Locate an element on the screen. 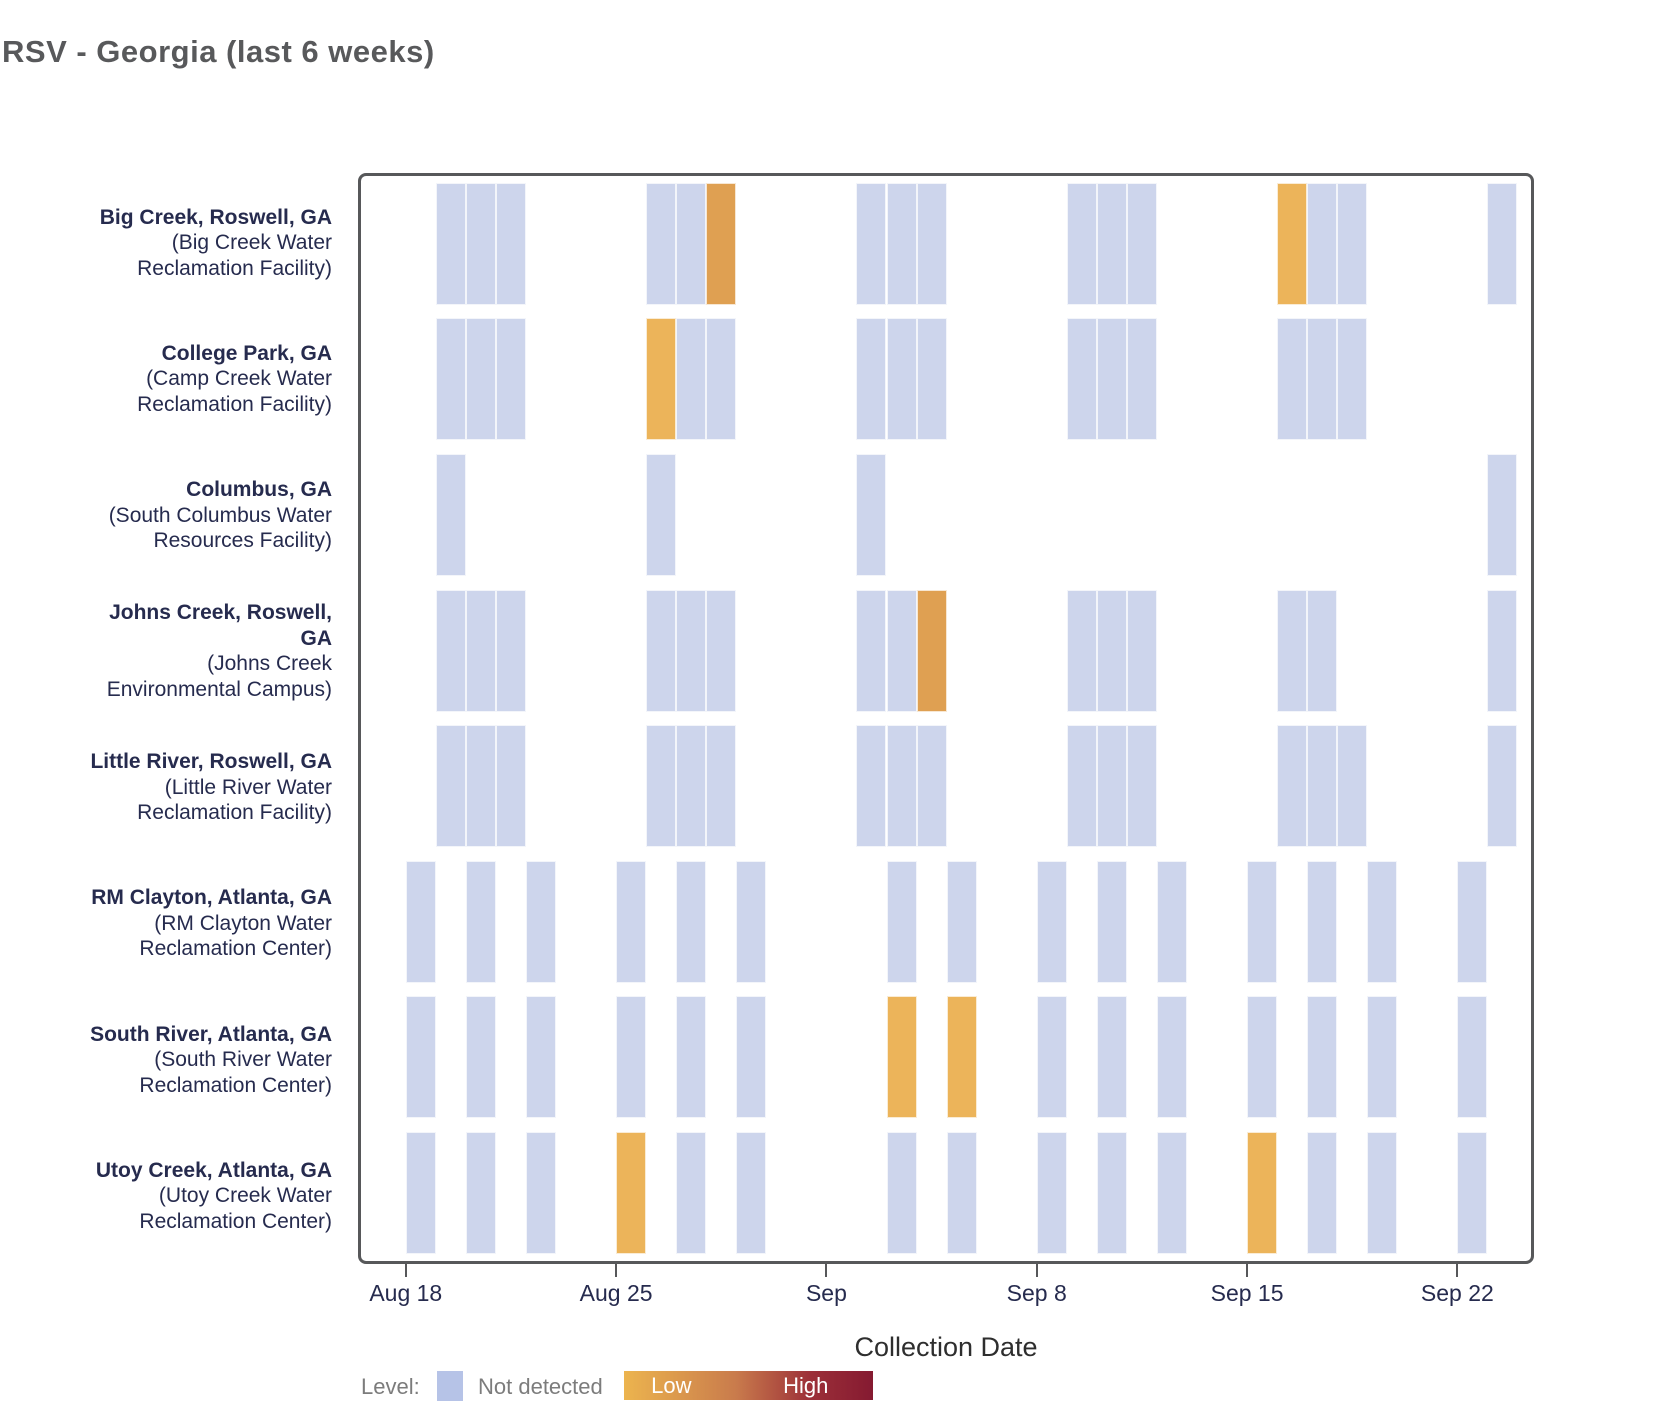 This screenshot has height=1414, width=1668. not-detected-swatch is located at coordinates (450, 1386).